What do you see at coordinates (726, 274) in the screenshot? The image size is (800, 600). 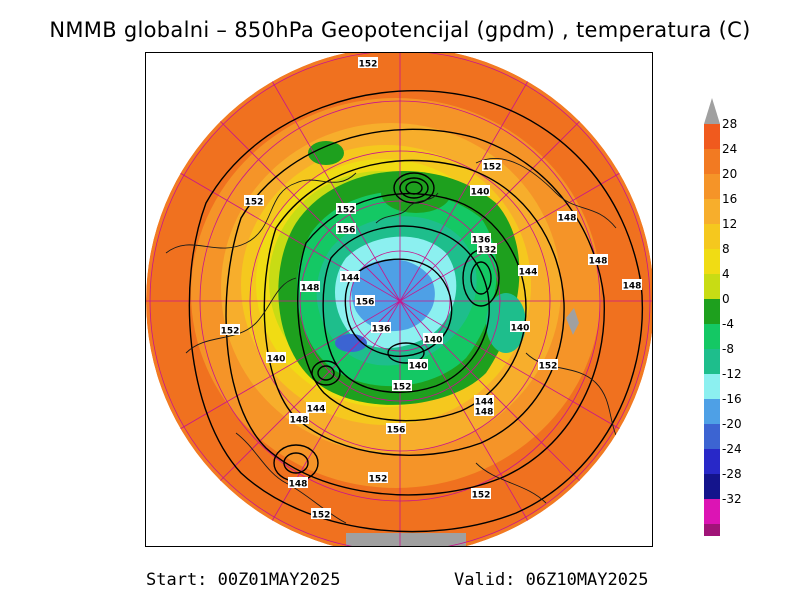 I see `colorbar-label: 4` at bounding box center [726, 274].